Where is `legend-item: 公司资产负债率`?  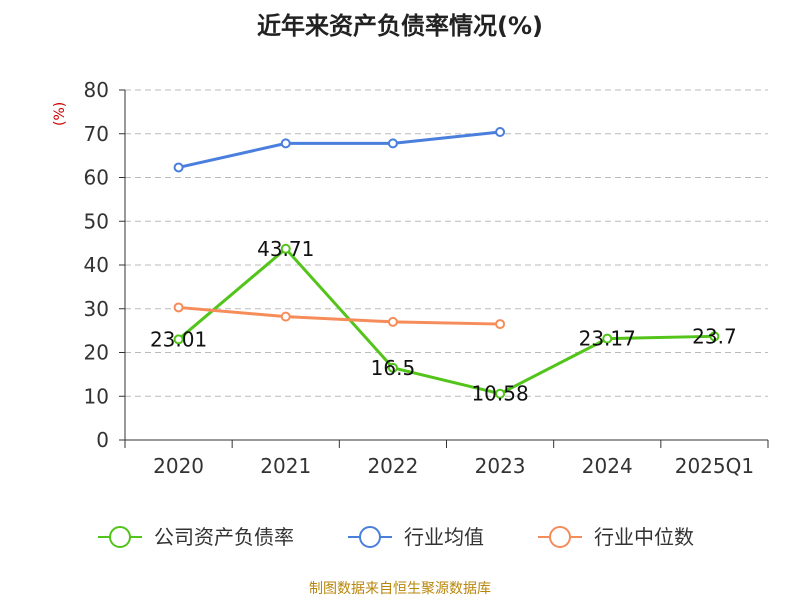 legend-item: 公司资产负债率 is located at coordinates (196, 537).